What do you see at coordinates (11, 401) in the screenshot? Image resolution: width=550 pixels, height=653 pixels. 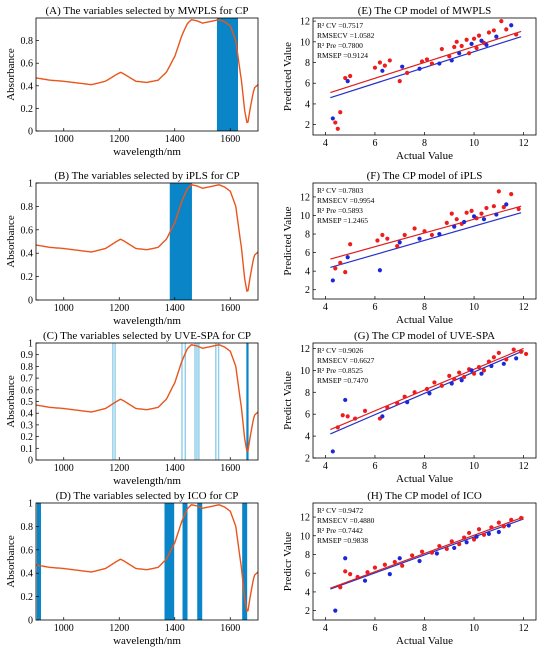 I see `spectrum-chart-4-ylabel: Absorbance` at bounding box center [11, 401].